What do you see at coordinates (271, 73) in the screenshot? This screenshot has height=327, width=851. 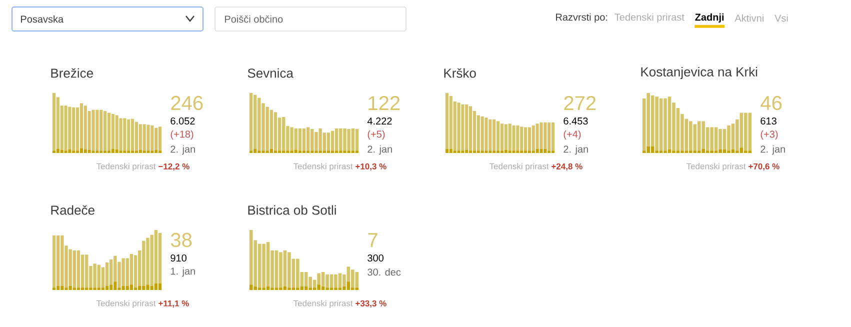 I see `chart-title: Sevnica` at bounding box center [271, 73].